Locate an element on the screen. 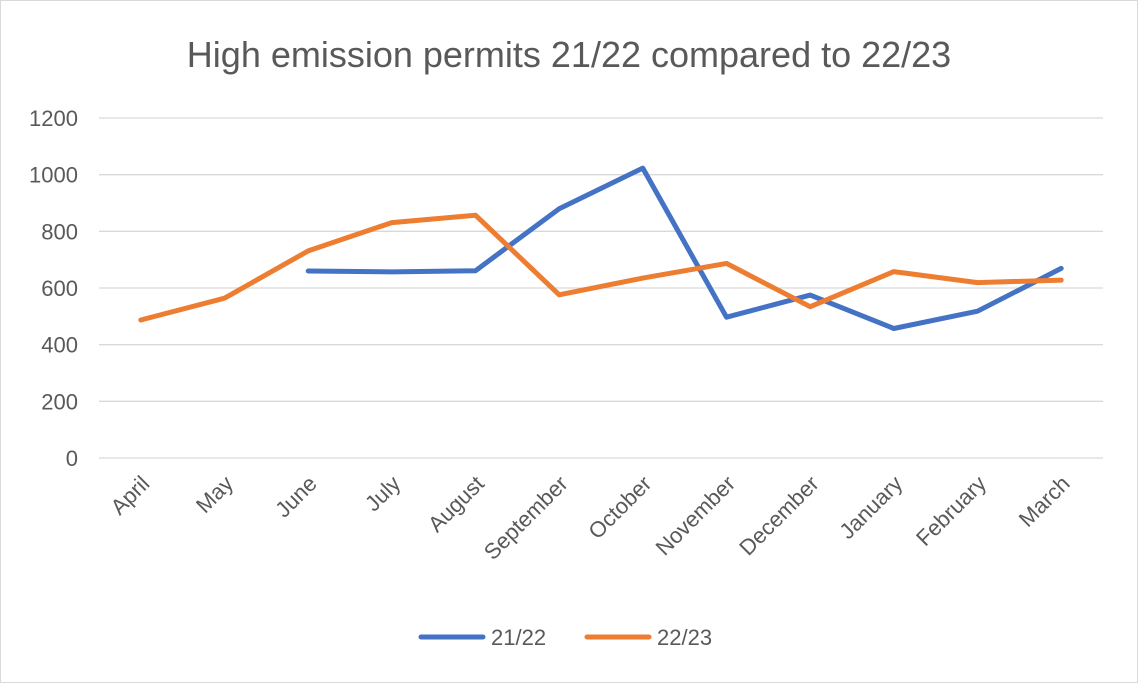  x-tick-label: June is located at coordinates (295, 496).